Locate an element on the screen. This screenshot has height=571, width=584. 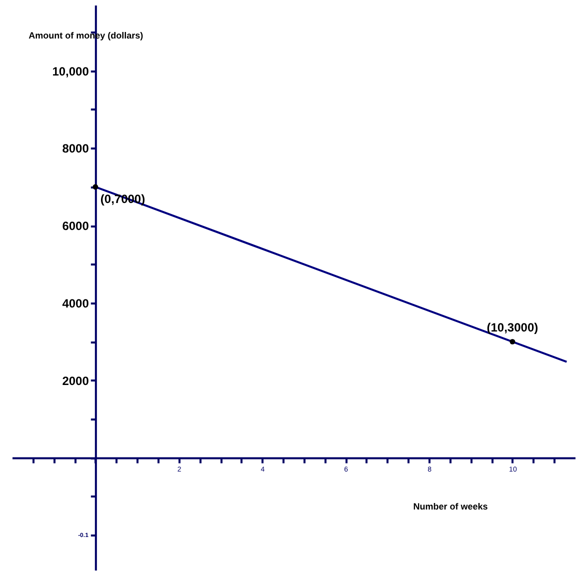
y-tick-label: 4000 is located at coordinates (76, 303).